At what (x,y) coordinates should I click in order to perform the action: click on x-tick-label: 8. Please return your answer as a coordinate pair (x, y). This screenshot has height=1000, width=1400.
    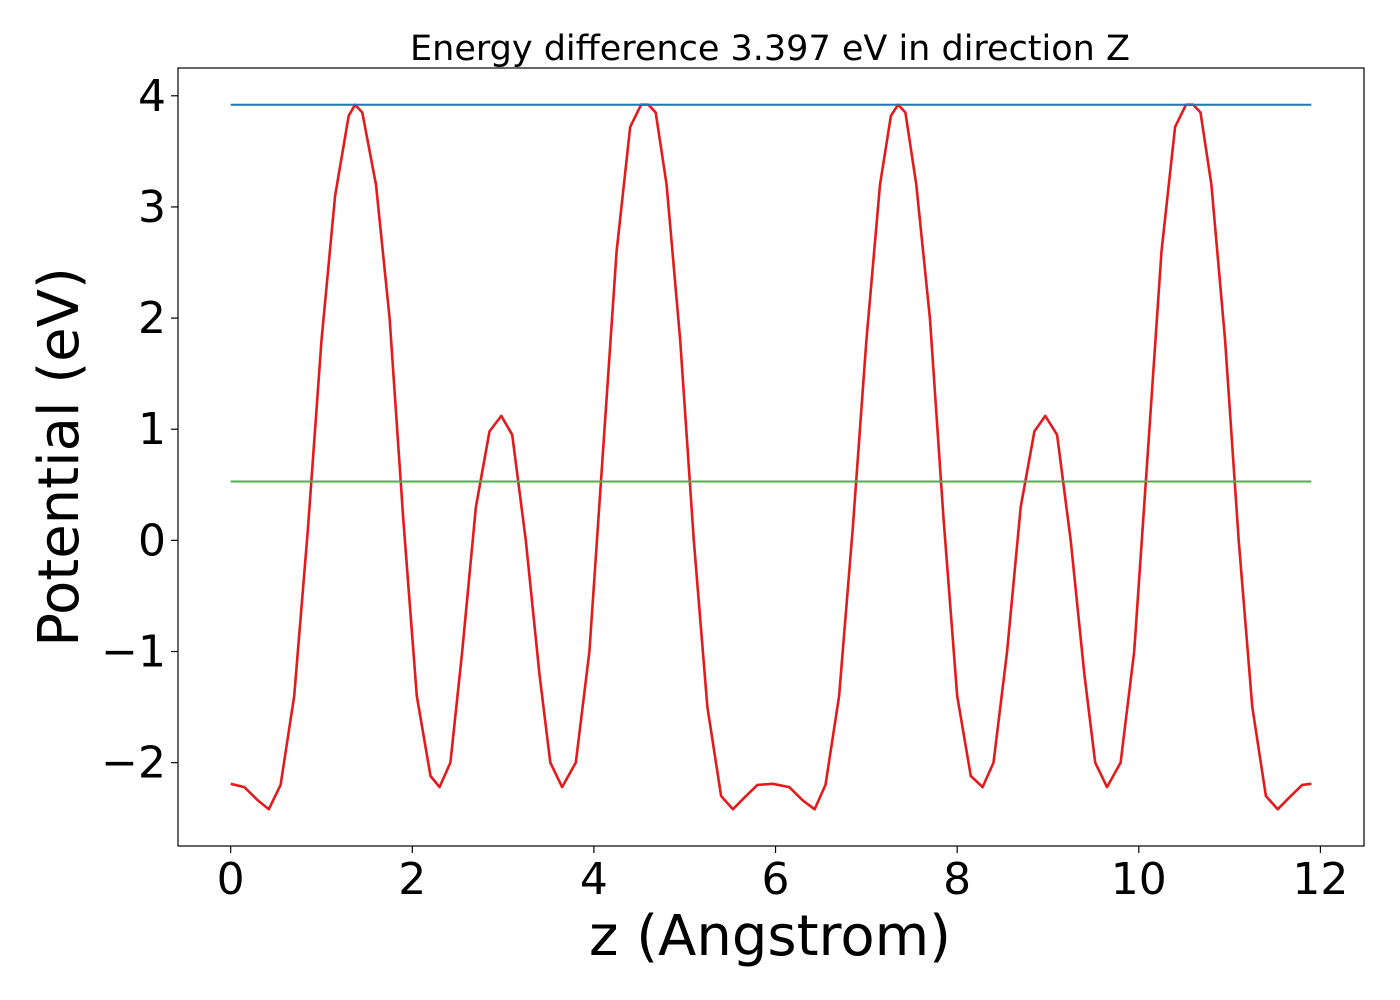
    Looking at the image, I should click on (957, 879).